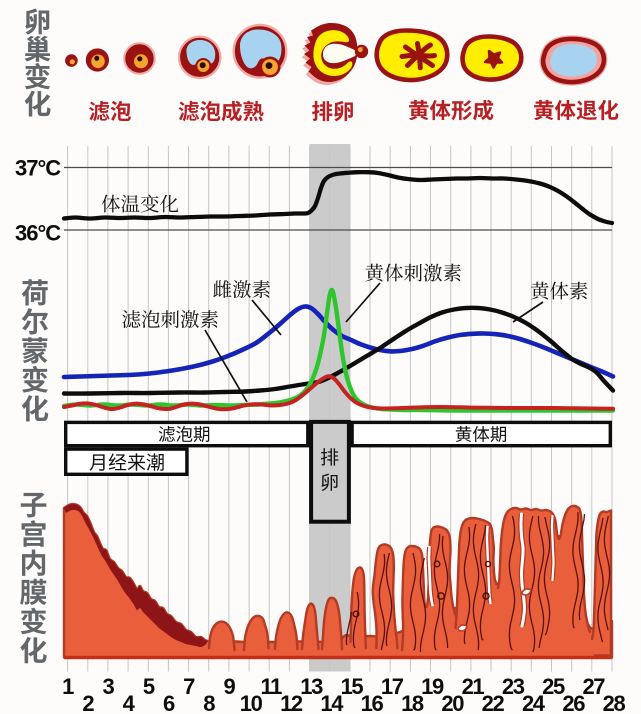 This screenshot has height=714, width=641. What do you see at coordinates (108, 686) in the screenshot?
I see `svg-text: 3` at bounding box center [108, 686].